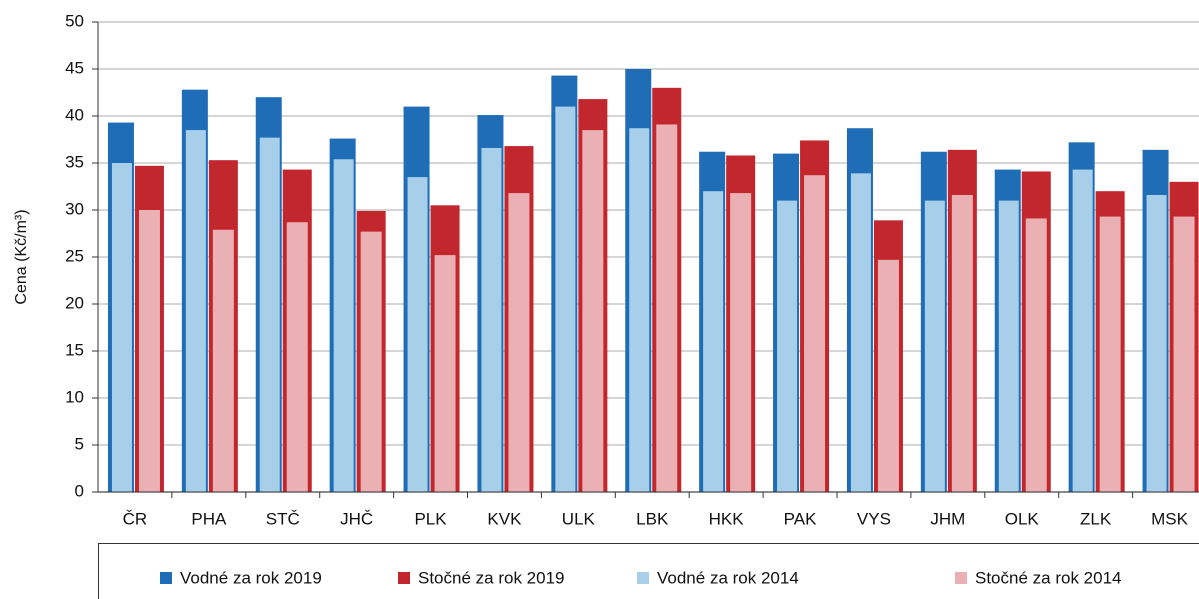 Image resolution: width=1199 pixels, height=599 pixels. Describe the element at coordinates (209, 518) in the screenshot. I see `x-tick-label: PHA` at that location.